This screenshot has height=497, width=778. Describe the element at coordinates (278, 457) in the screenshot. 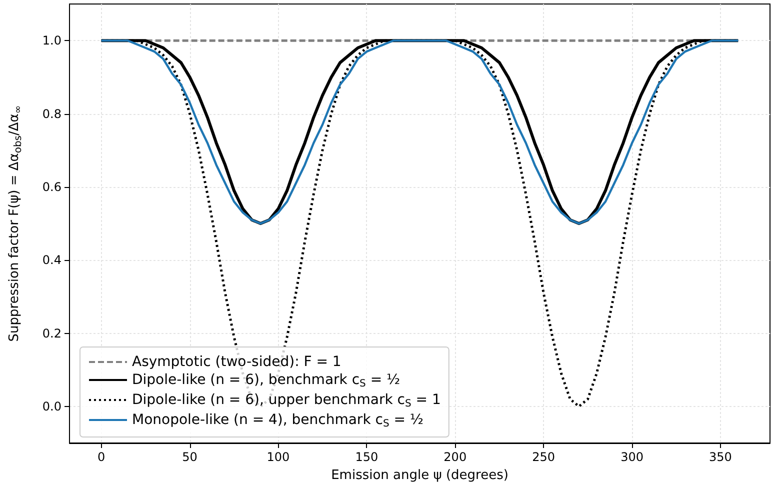

I see `x-tick-label: 100` at that location.